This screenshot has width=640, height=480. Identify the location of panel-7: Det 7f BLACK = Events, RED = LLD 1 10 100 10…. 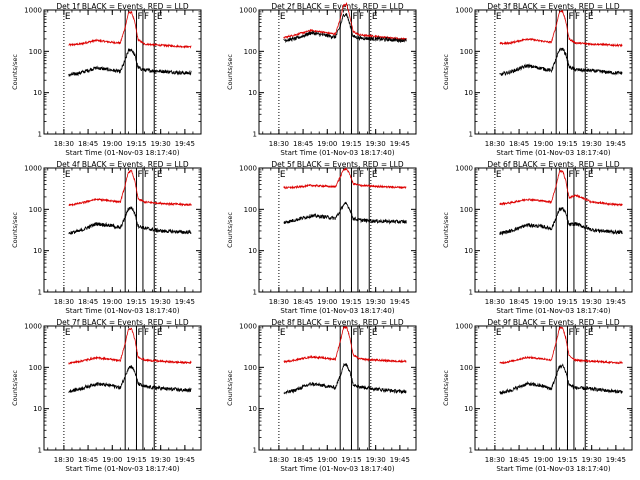
(106, 395).